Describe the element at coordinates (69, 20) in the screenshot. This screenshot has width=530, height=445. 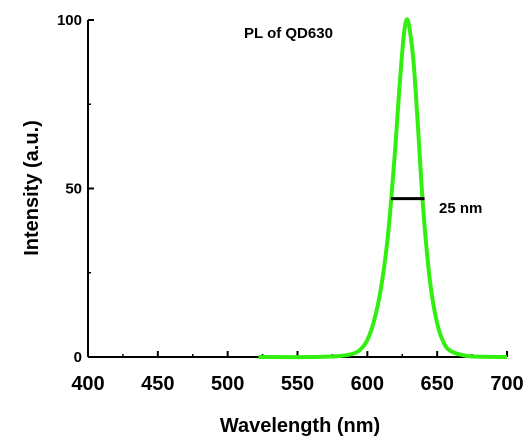
I see `y-tick-label: 100` at that location.